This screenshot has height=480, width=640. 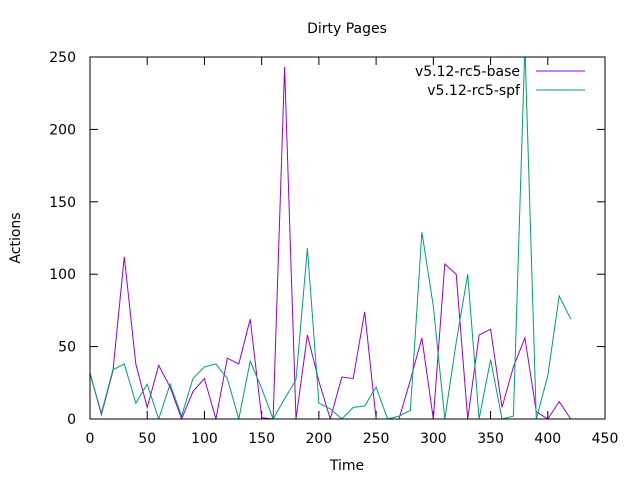 I want to click on chart-title: Dirty Pages, so click(x=347, y=29).